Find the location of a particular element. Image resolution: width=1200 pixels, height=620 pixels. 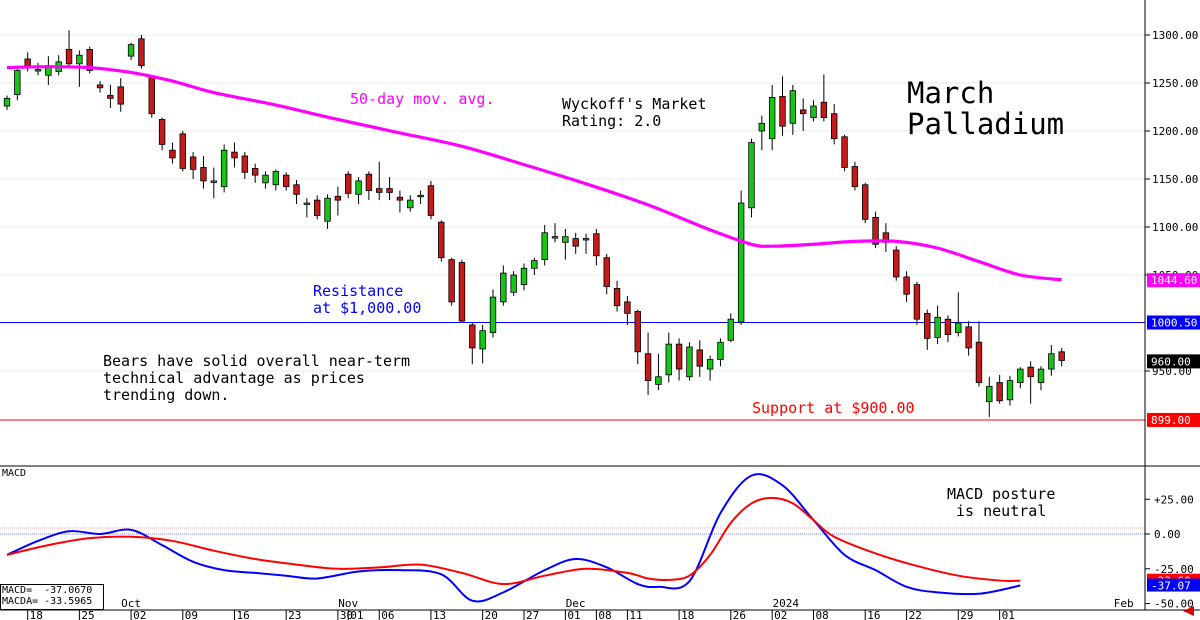

macd-value-tag is located at coordinates (1173, 585).